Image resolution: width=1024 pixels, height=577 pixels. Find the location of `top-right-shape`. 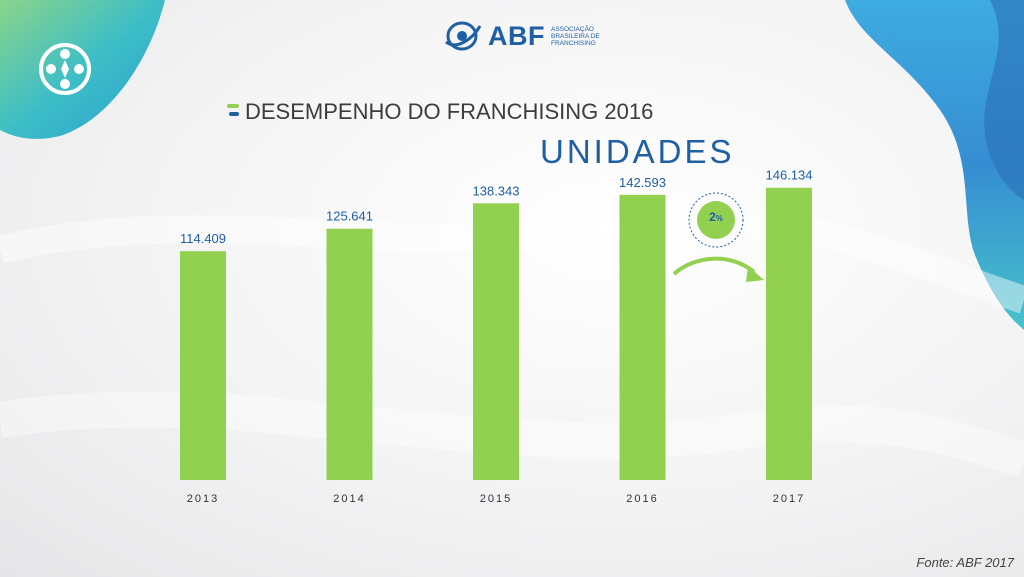

top-right-shape is located at coordinates (934, 165).